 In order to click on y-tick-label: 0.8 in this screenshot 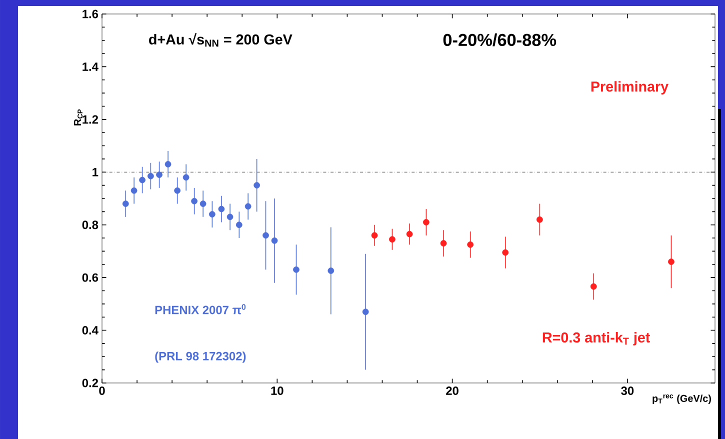, I will do `click(90, 225)`.